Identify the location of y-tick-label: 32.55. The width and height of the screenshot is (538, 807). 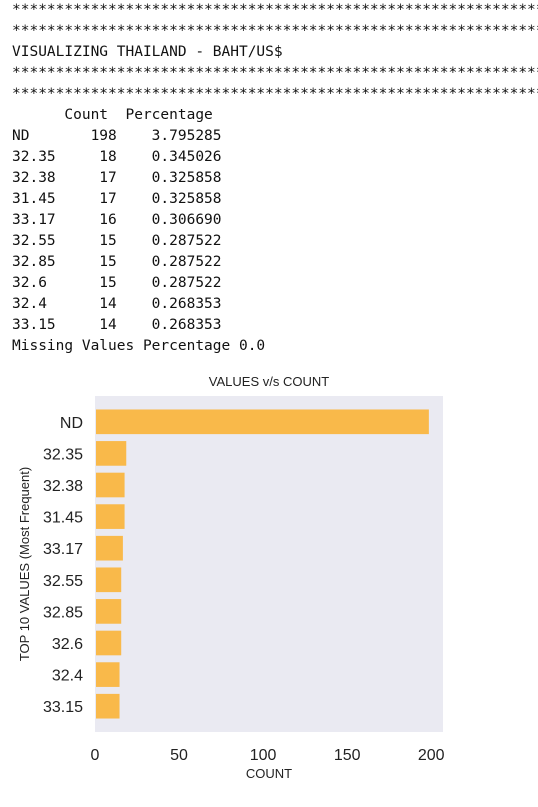
(63, 581).